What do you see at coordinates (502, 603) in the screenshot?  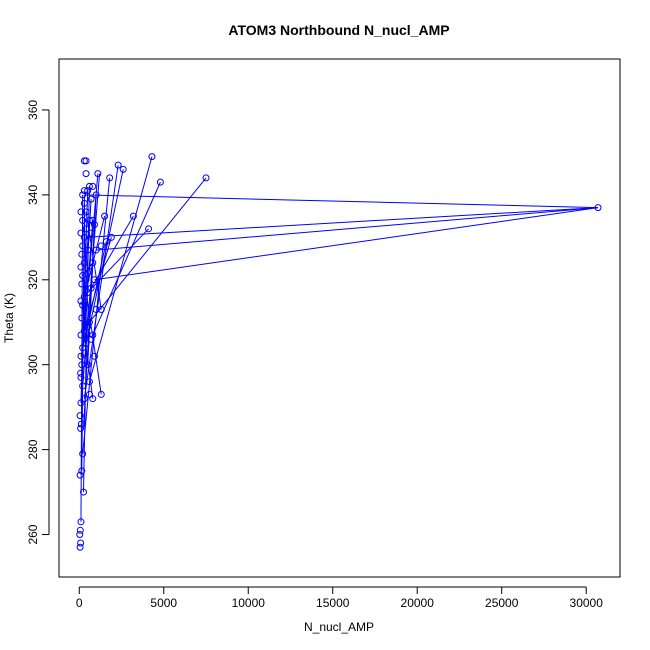 I see `x-tick-label: 25000` at bounding box center [502, 603].